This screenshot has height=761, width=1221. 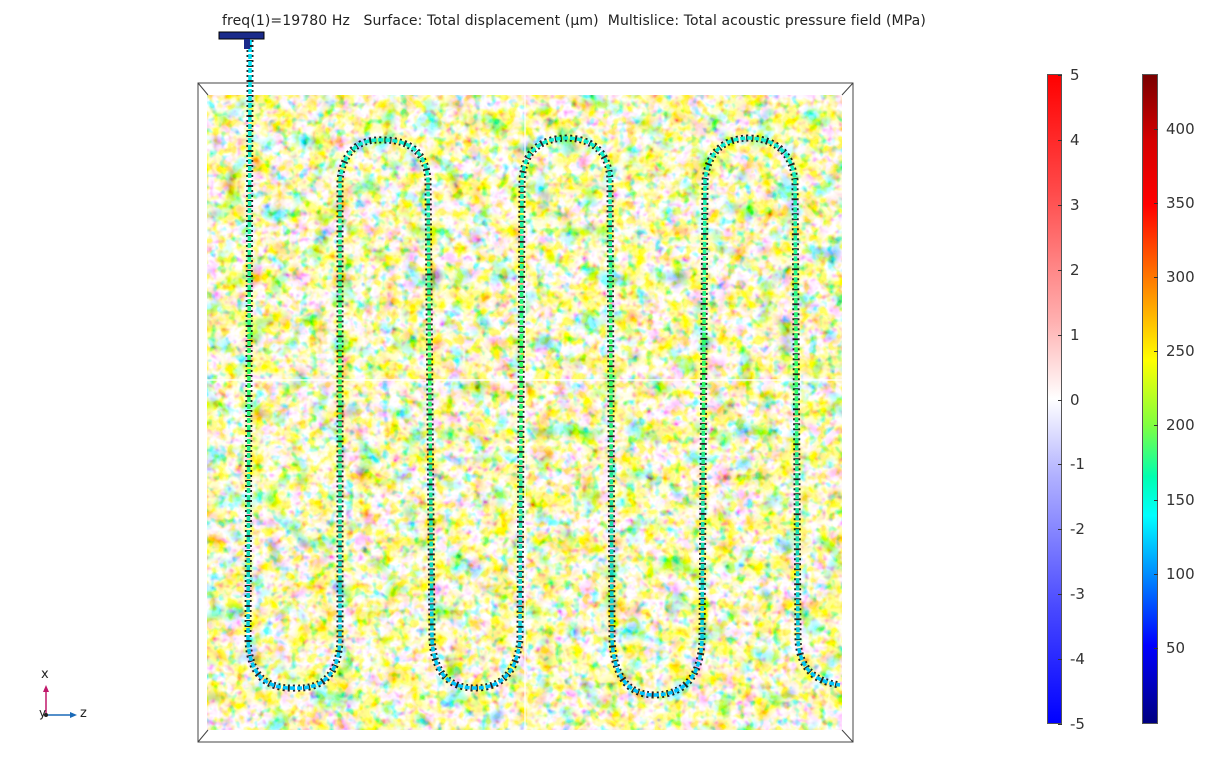 What do you see at coordinates (1077, 594) in the screenshot?
I see `displacement-colorbar-tick-label: -3` at bounding box center [1077, 594].